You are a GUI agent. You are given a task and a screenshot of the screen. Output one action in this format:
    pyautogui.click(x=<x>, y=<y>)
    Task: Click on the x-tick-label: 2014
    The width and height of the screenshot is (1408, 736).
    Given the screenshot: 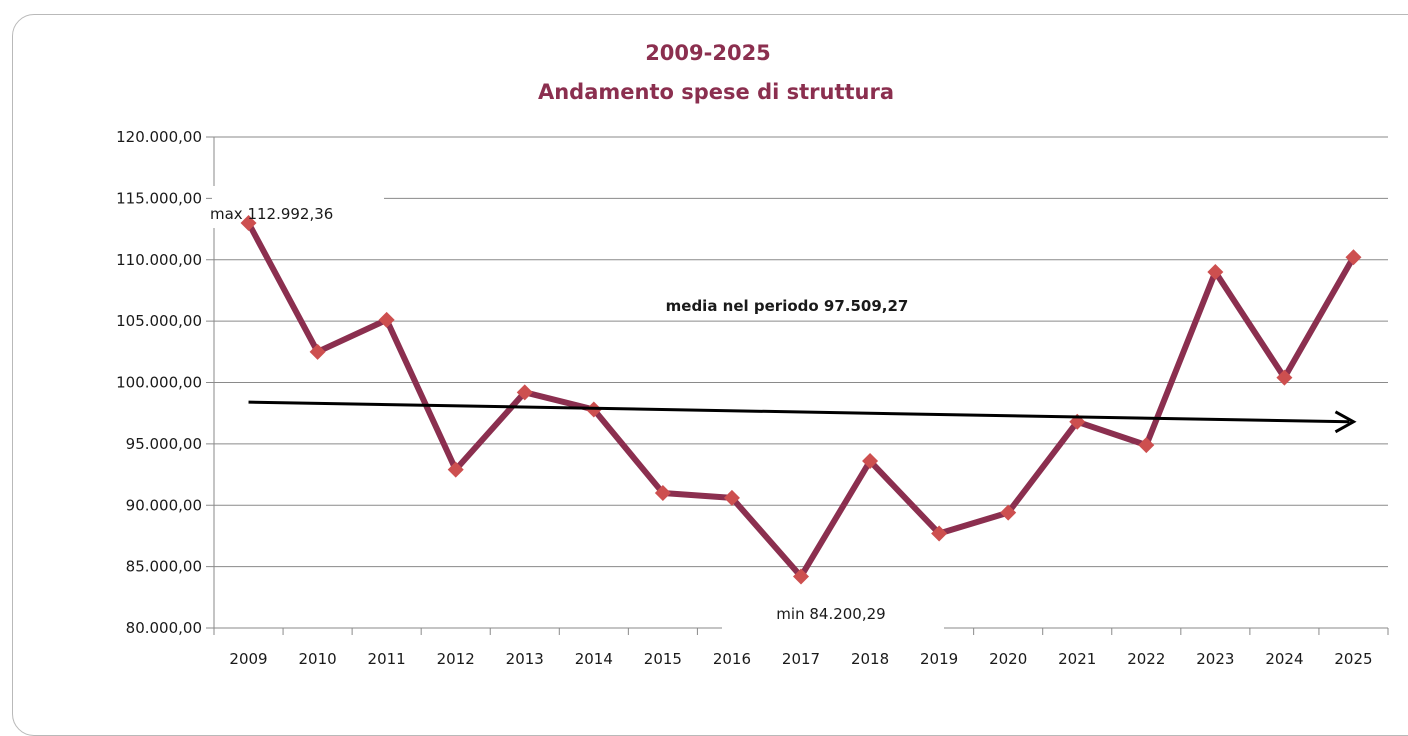 What is the action you would take?
    pyautogui.click(x=594, y=659)
    